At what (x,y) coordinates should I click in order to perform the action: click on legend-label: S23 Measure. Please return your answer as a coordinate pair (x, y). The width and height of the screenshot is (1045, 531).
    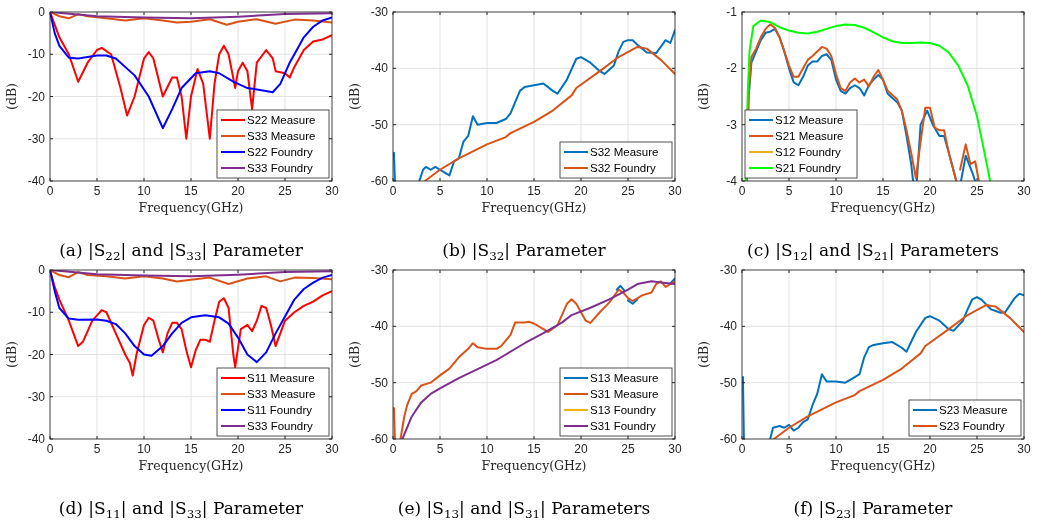
    Looking at the image, I should click on (973, 410).